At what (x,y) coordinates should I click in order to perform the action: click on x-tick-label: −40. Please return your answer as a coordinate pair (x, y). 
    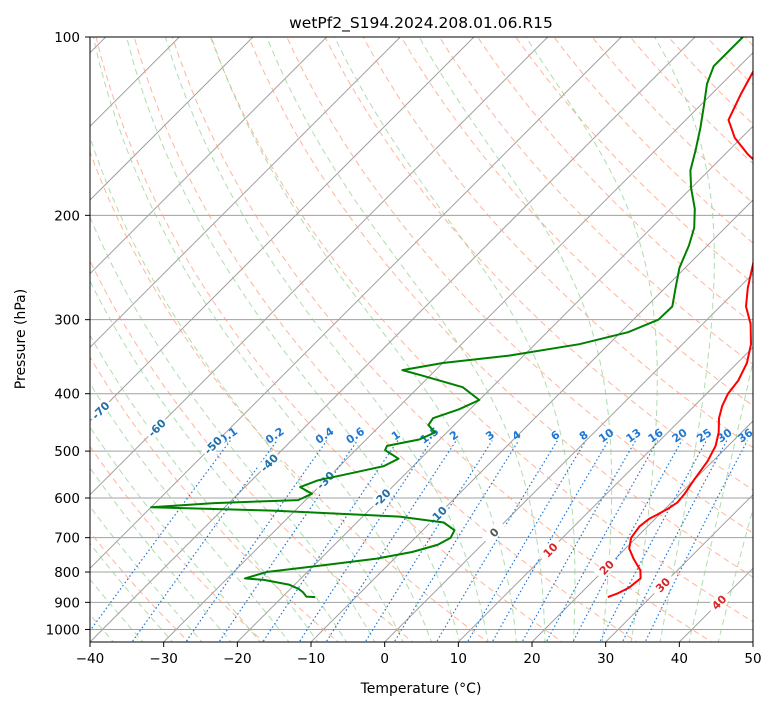
    Looking at the image, I should click on (90, 659).